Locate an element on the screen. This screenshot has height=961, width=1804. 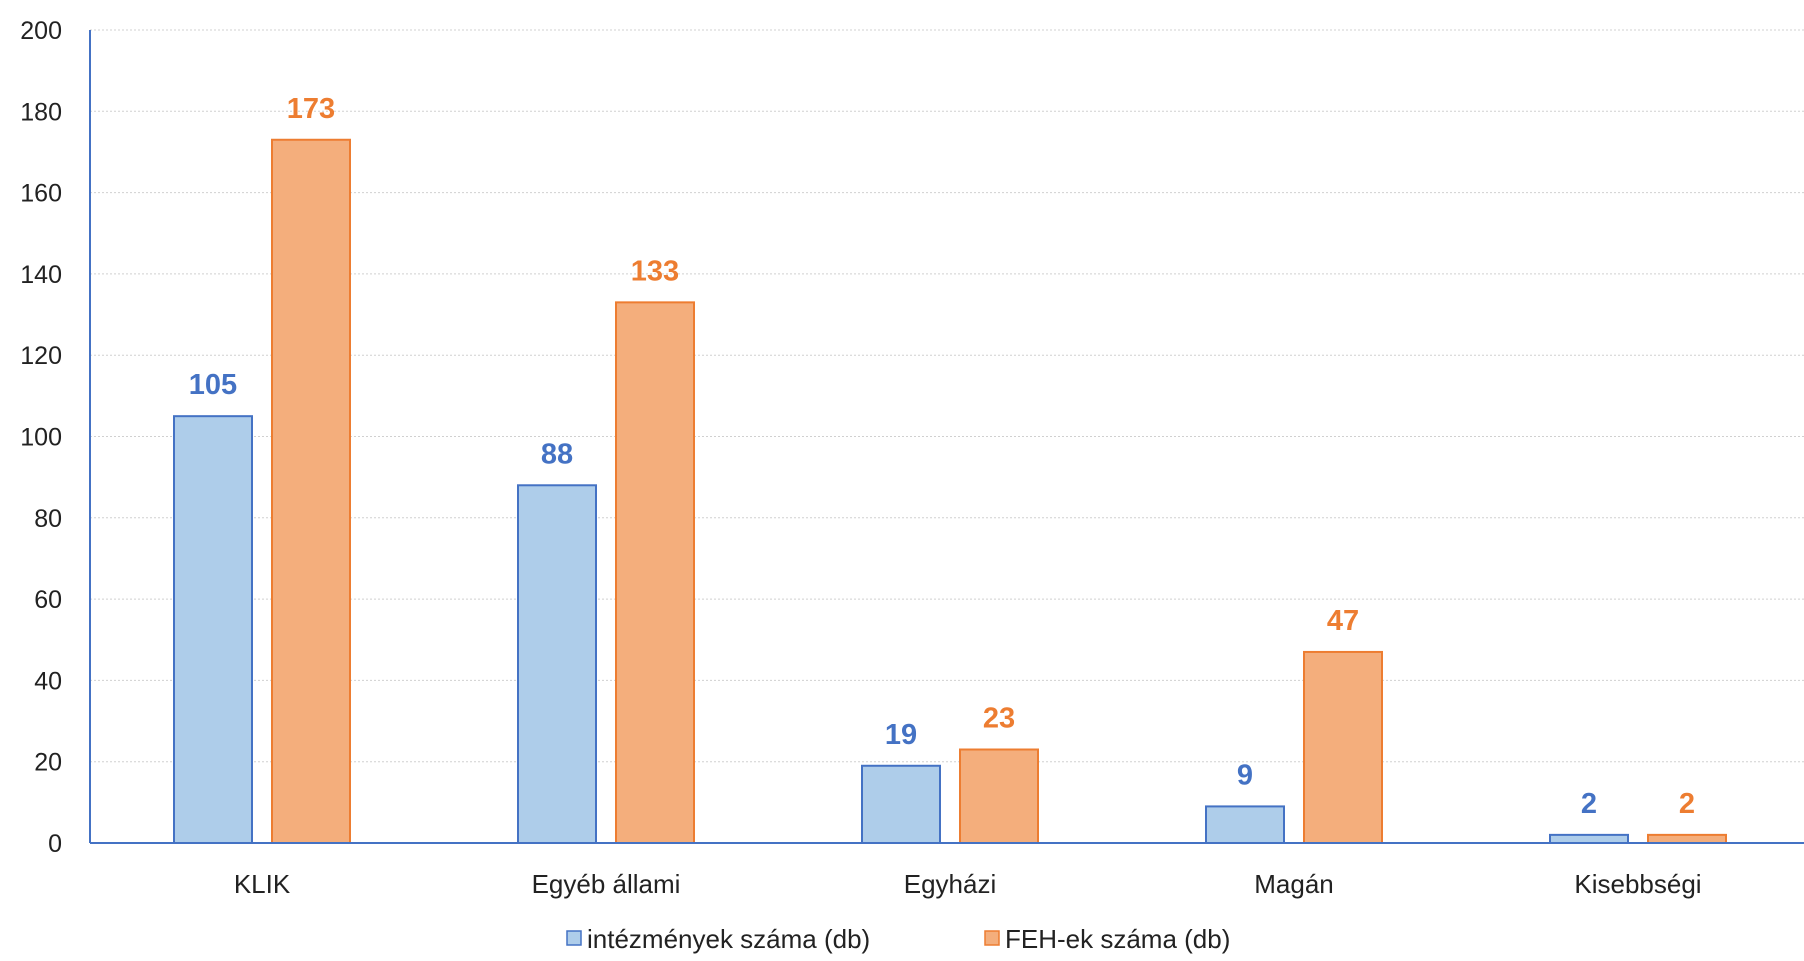
x-category-label: KLIK is located at coordinates (262, 884).